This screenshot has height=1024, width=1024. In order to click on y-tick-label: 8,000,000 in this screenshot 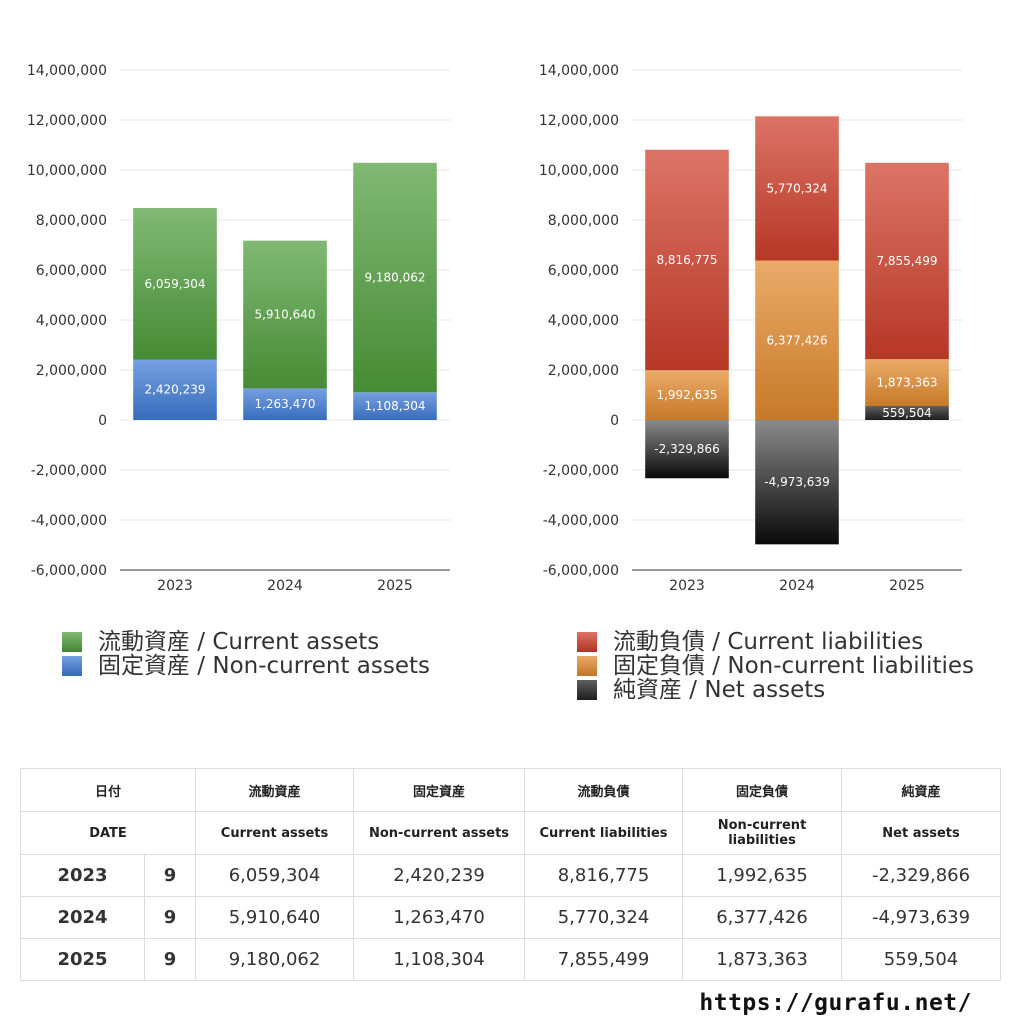, I will do `click(71, 221)`.